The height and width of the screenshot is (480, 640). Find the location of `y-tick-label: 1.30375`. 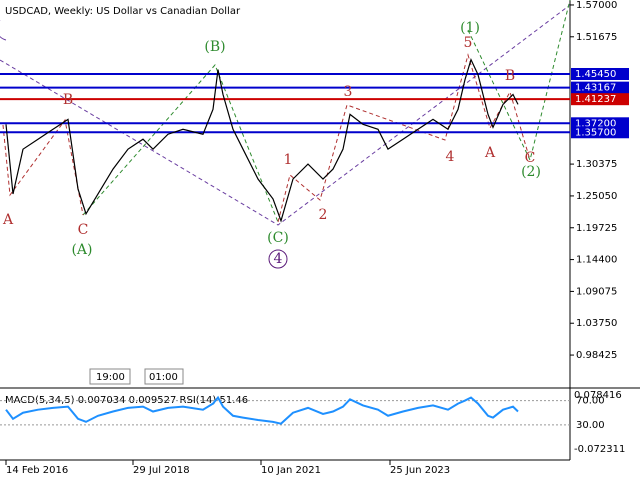

y-tick-label: 1.30375 is located at coordinates (596, 164).